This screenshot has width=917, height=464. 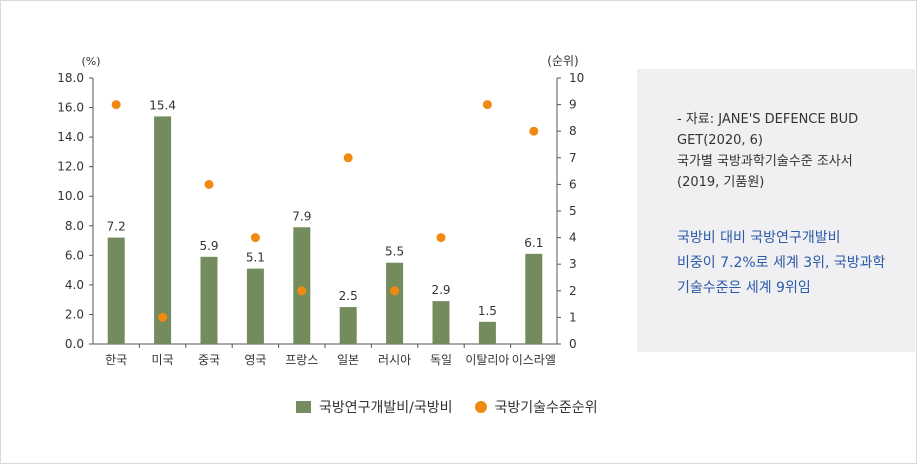 What do you see at coordinates (573, 344) in the screenshot?
I see `y-right-tick-label: 0` at bounding box center [573, 344].